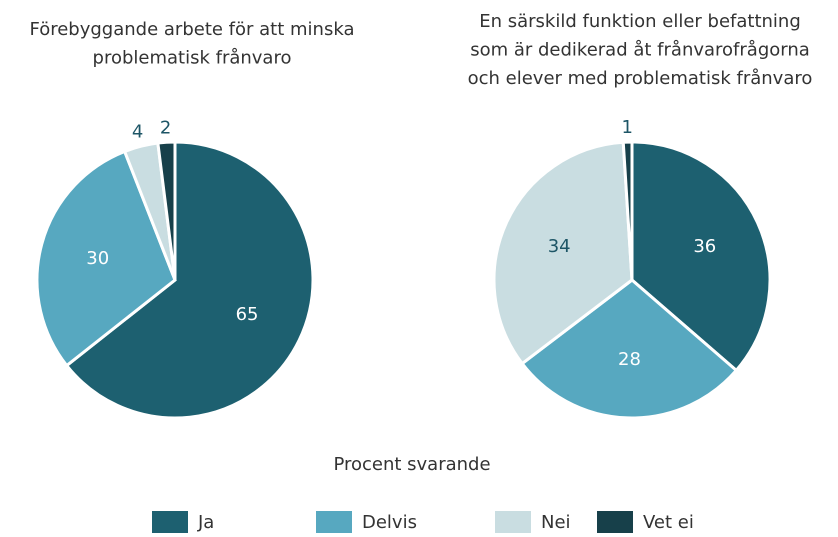 The width and height of the screenshot is (838, 537). What do you see at coordinates (411, 464) in the screenshot?
I see `caption: Procent svarande` at bounding box center [411, 464].